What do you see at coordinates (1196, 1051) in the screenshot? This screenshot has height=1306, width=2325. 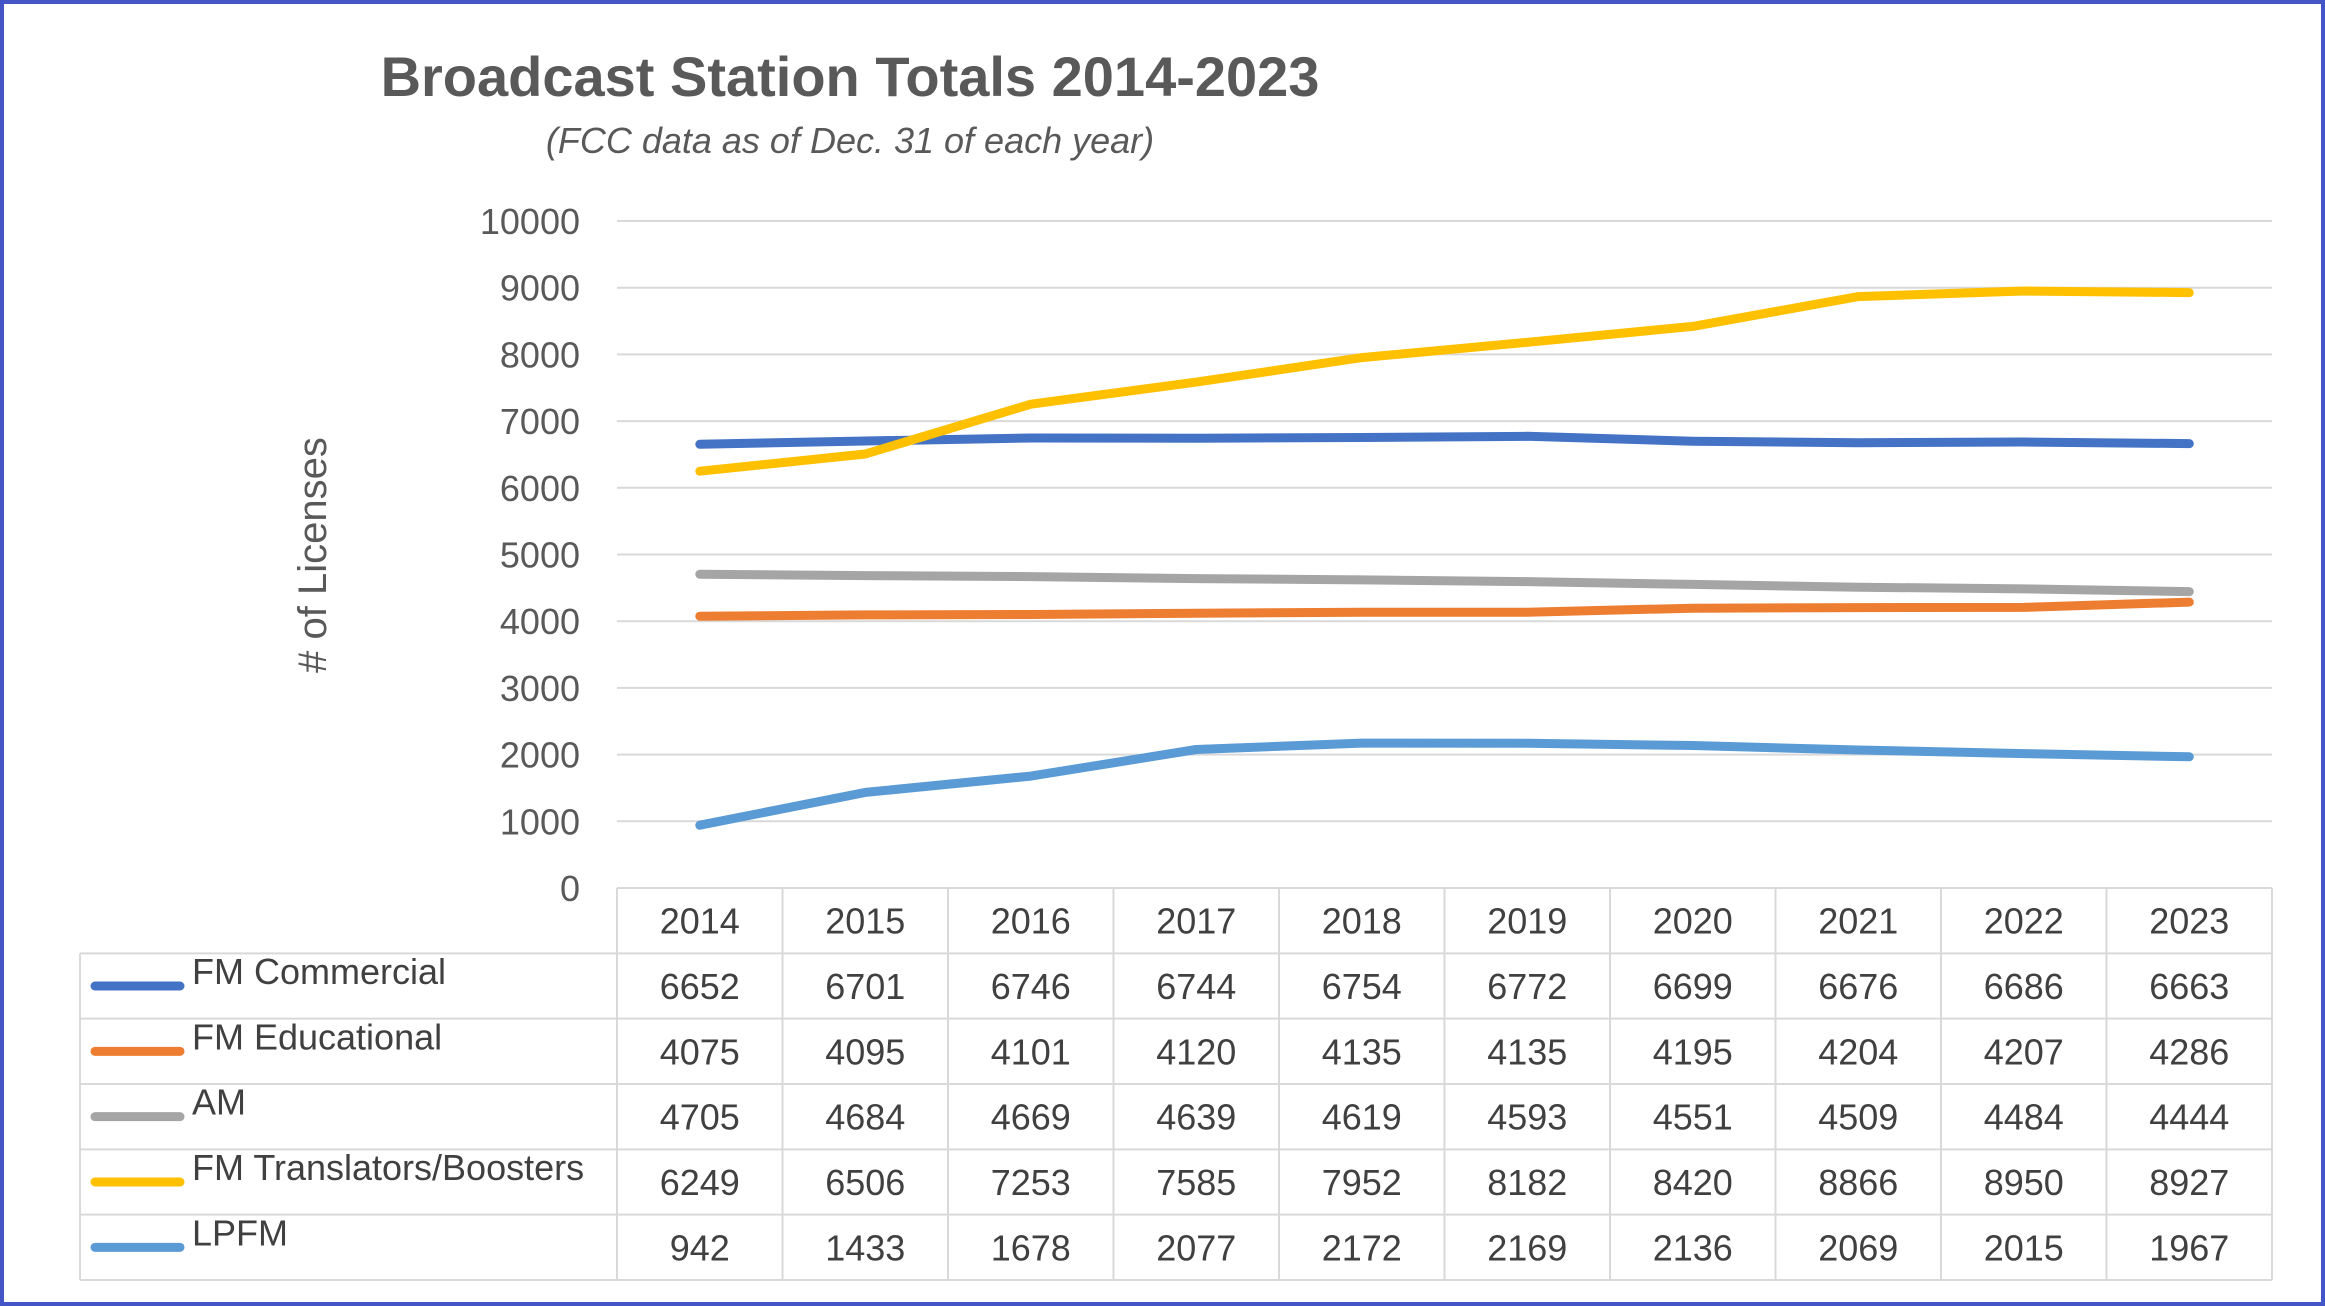 I see `data-label: 4120` at bounding box center [1196, 1051].